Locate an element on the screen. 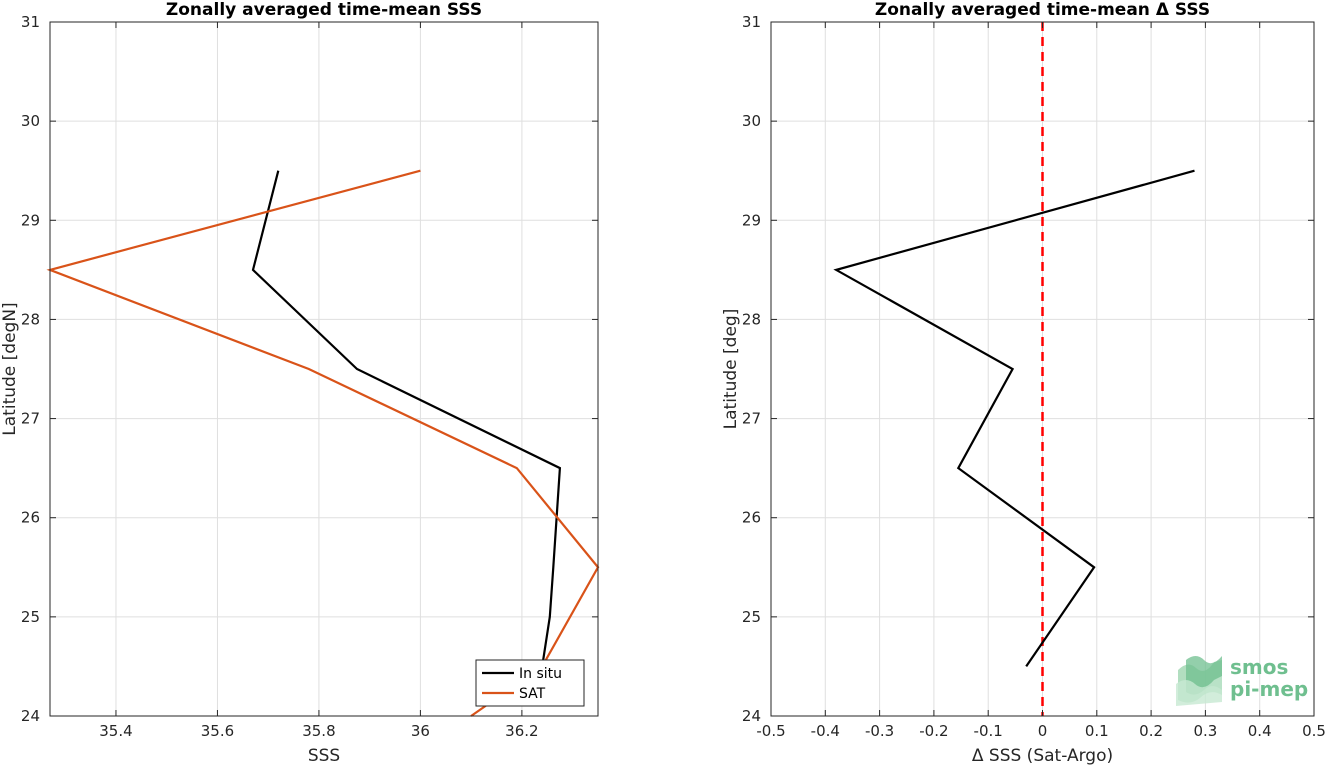  x-tick-label: 36.2 is located at coordinates (521, 731).